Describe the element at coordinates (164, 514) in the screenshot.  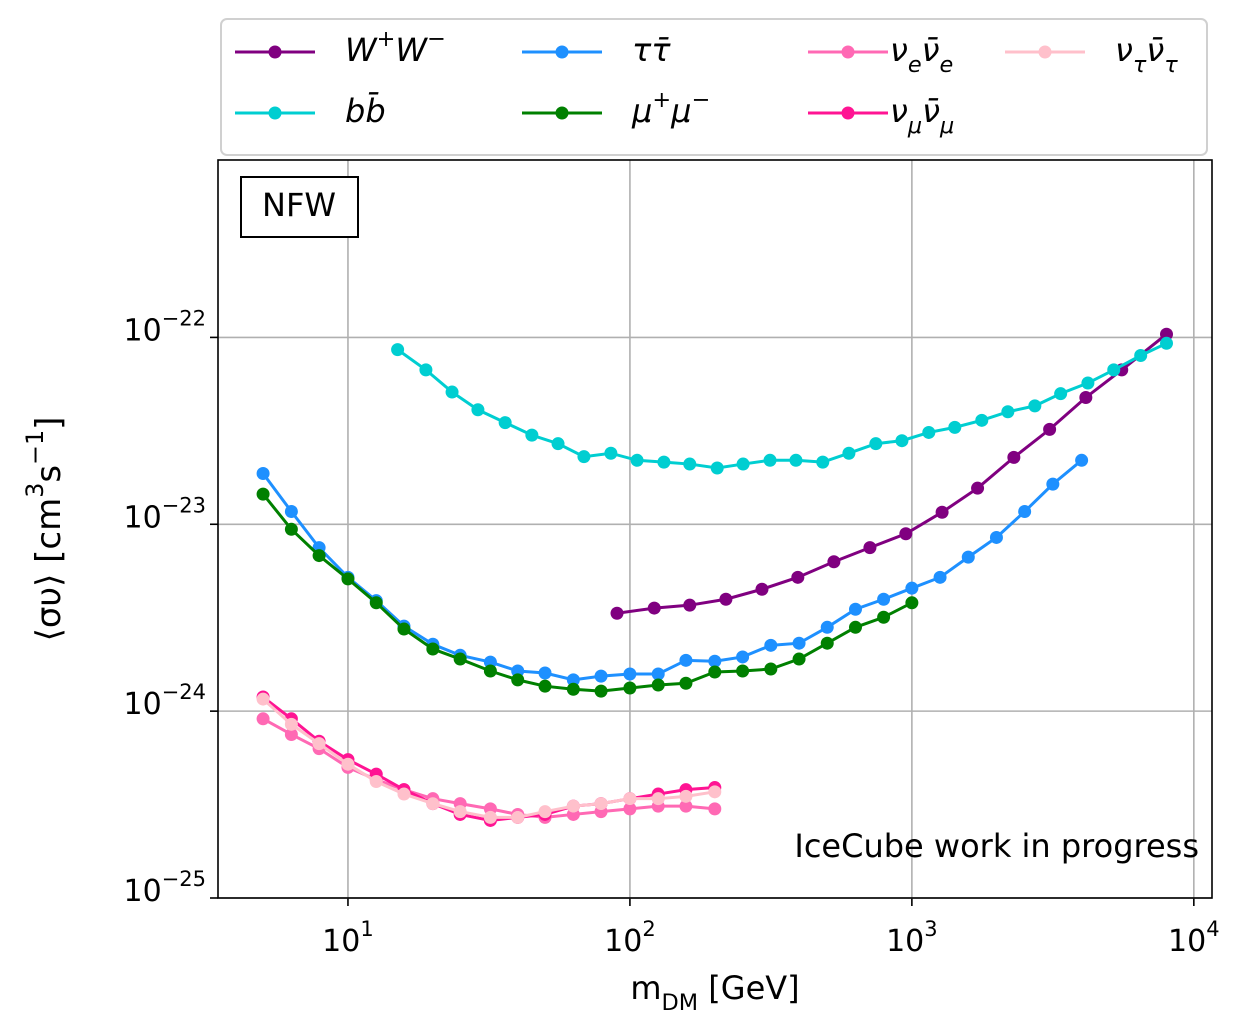
I see `y-tick-label: 10−23` at that location.